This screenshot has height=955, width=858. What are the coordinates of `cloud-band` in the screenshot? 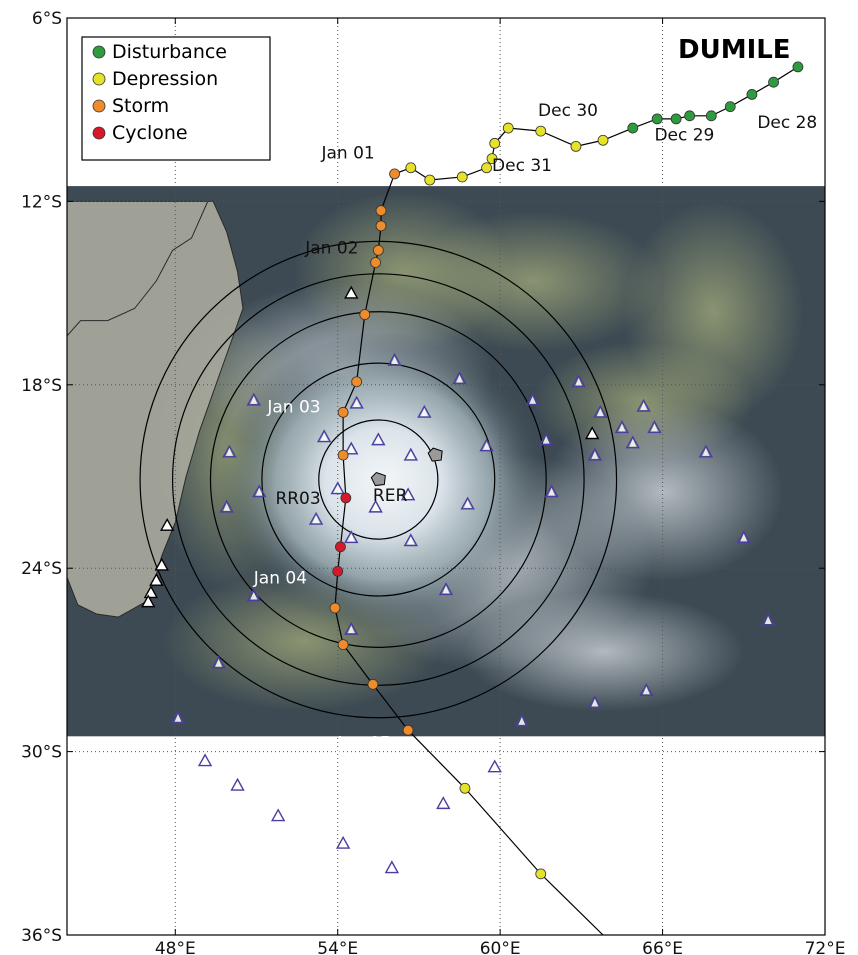 It's located at (663, 491).